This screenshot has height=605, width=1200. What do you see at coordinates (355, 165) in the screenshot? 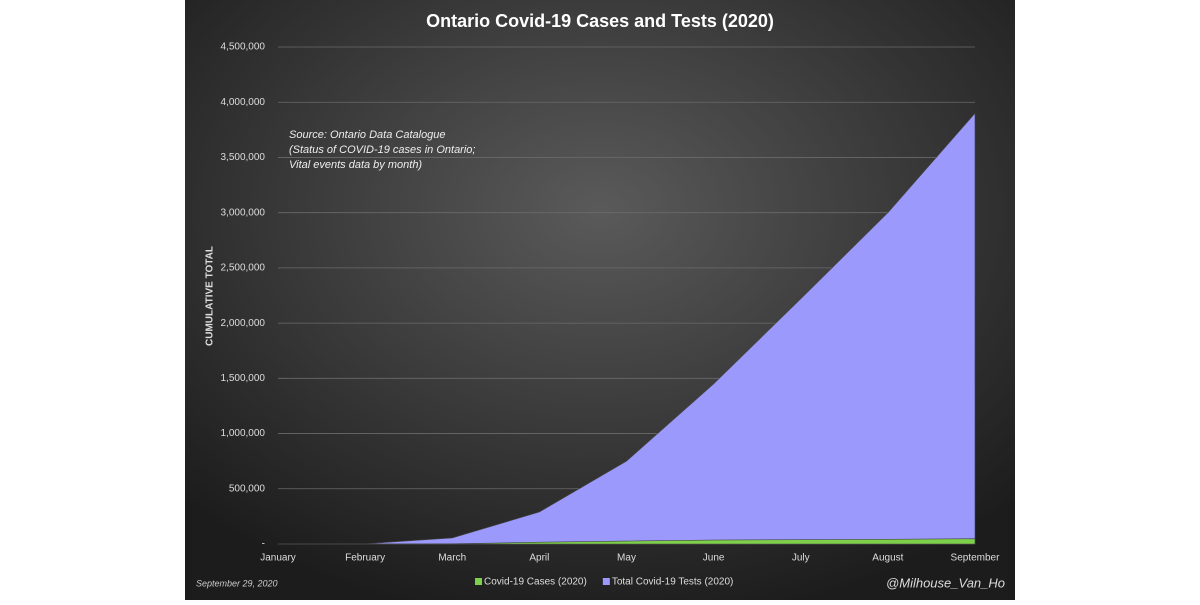
I see `annotation: Vital events data by month)` at bounding box center [355, 165].